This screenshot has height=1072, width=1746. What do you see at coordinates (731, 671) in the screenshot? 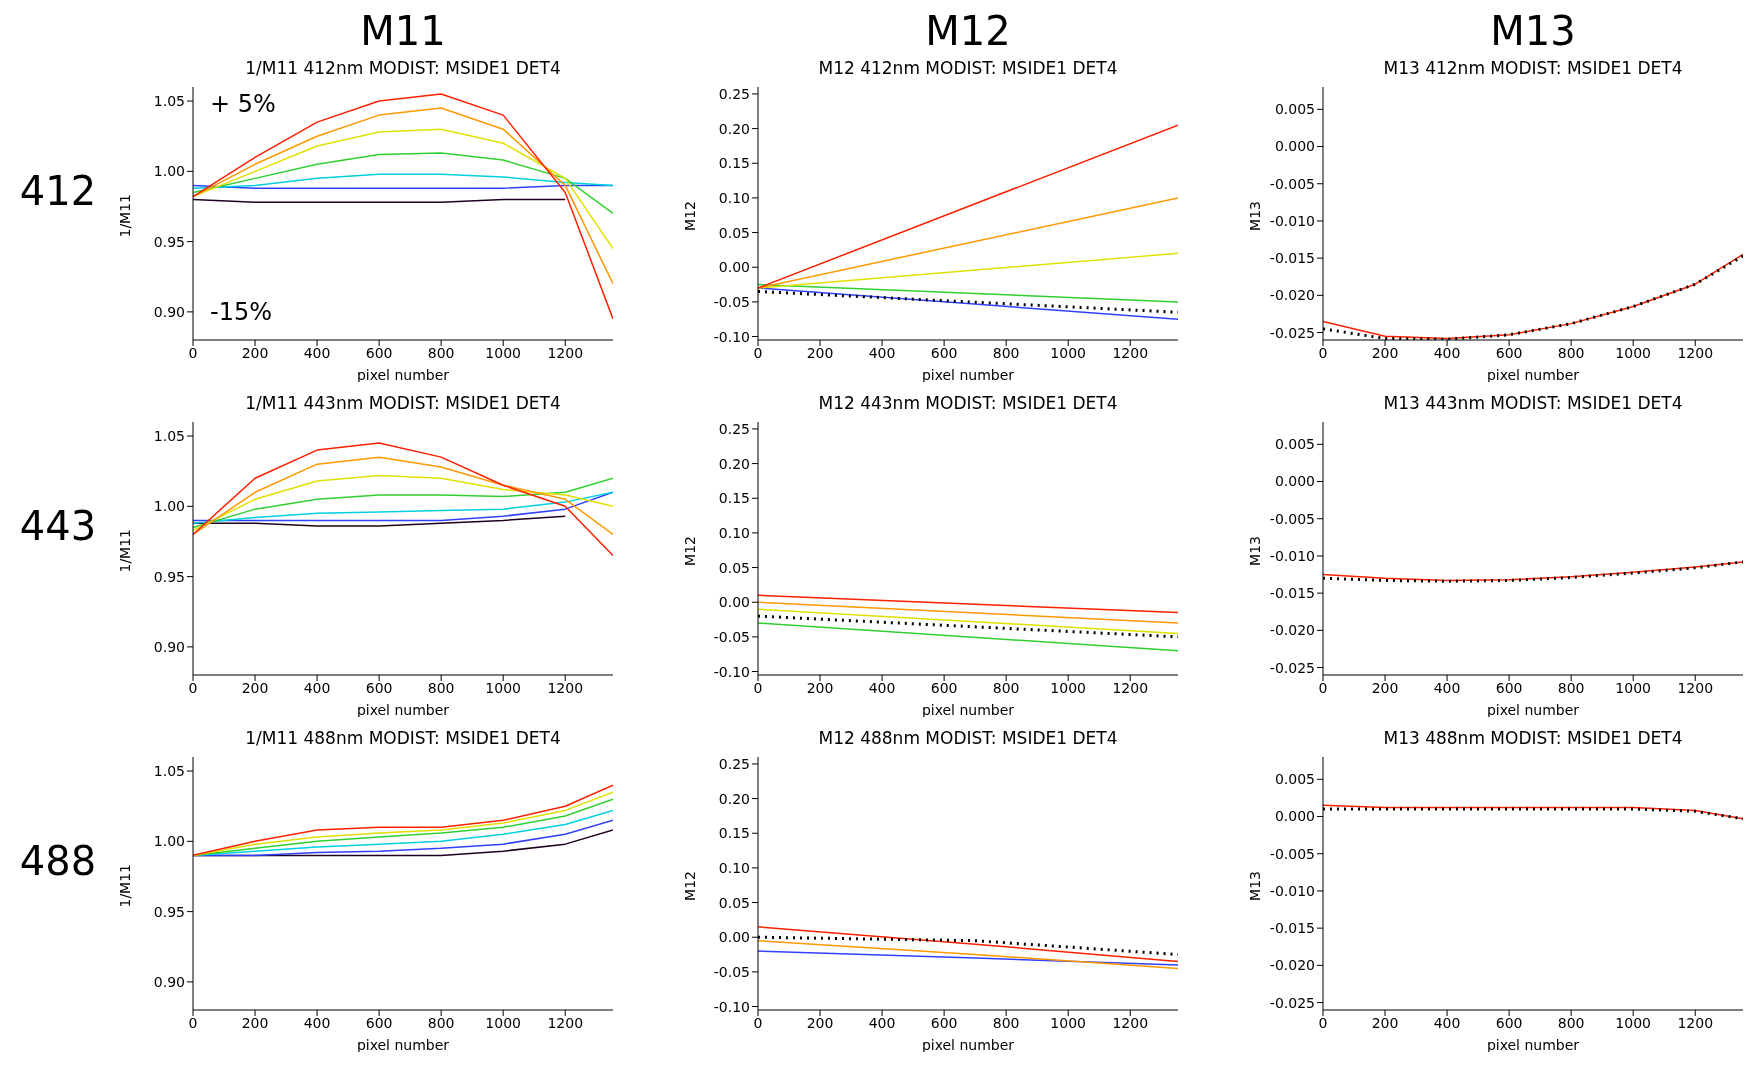
I see `y-tick-label: -0.10` at bounding box center [731, 671].